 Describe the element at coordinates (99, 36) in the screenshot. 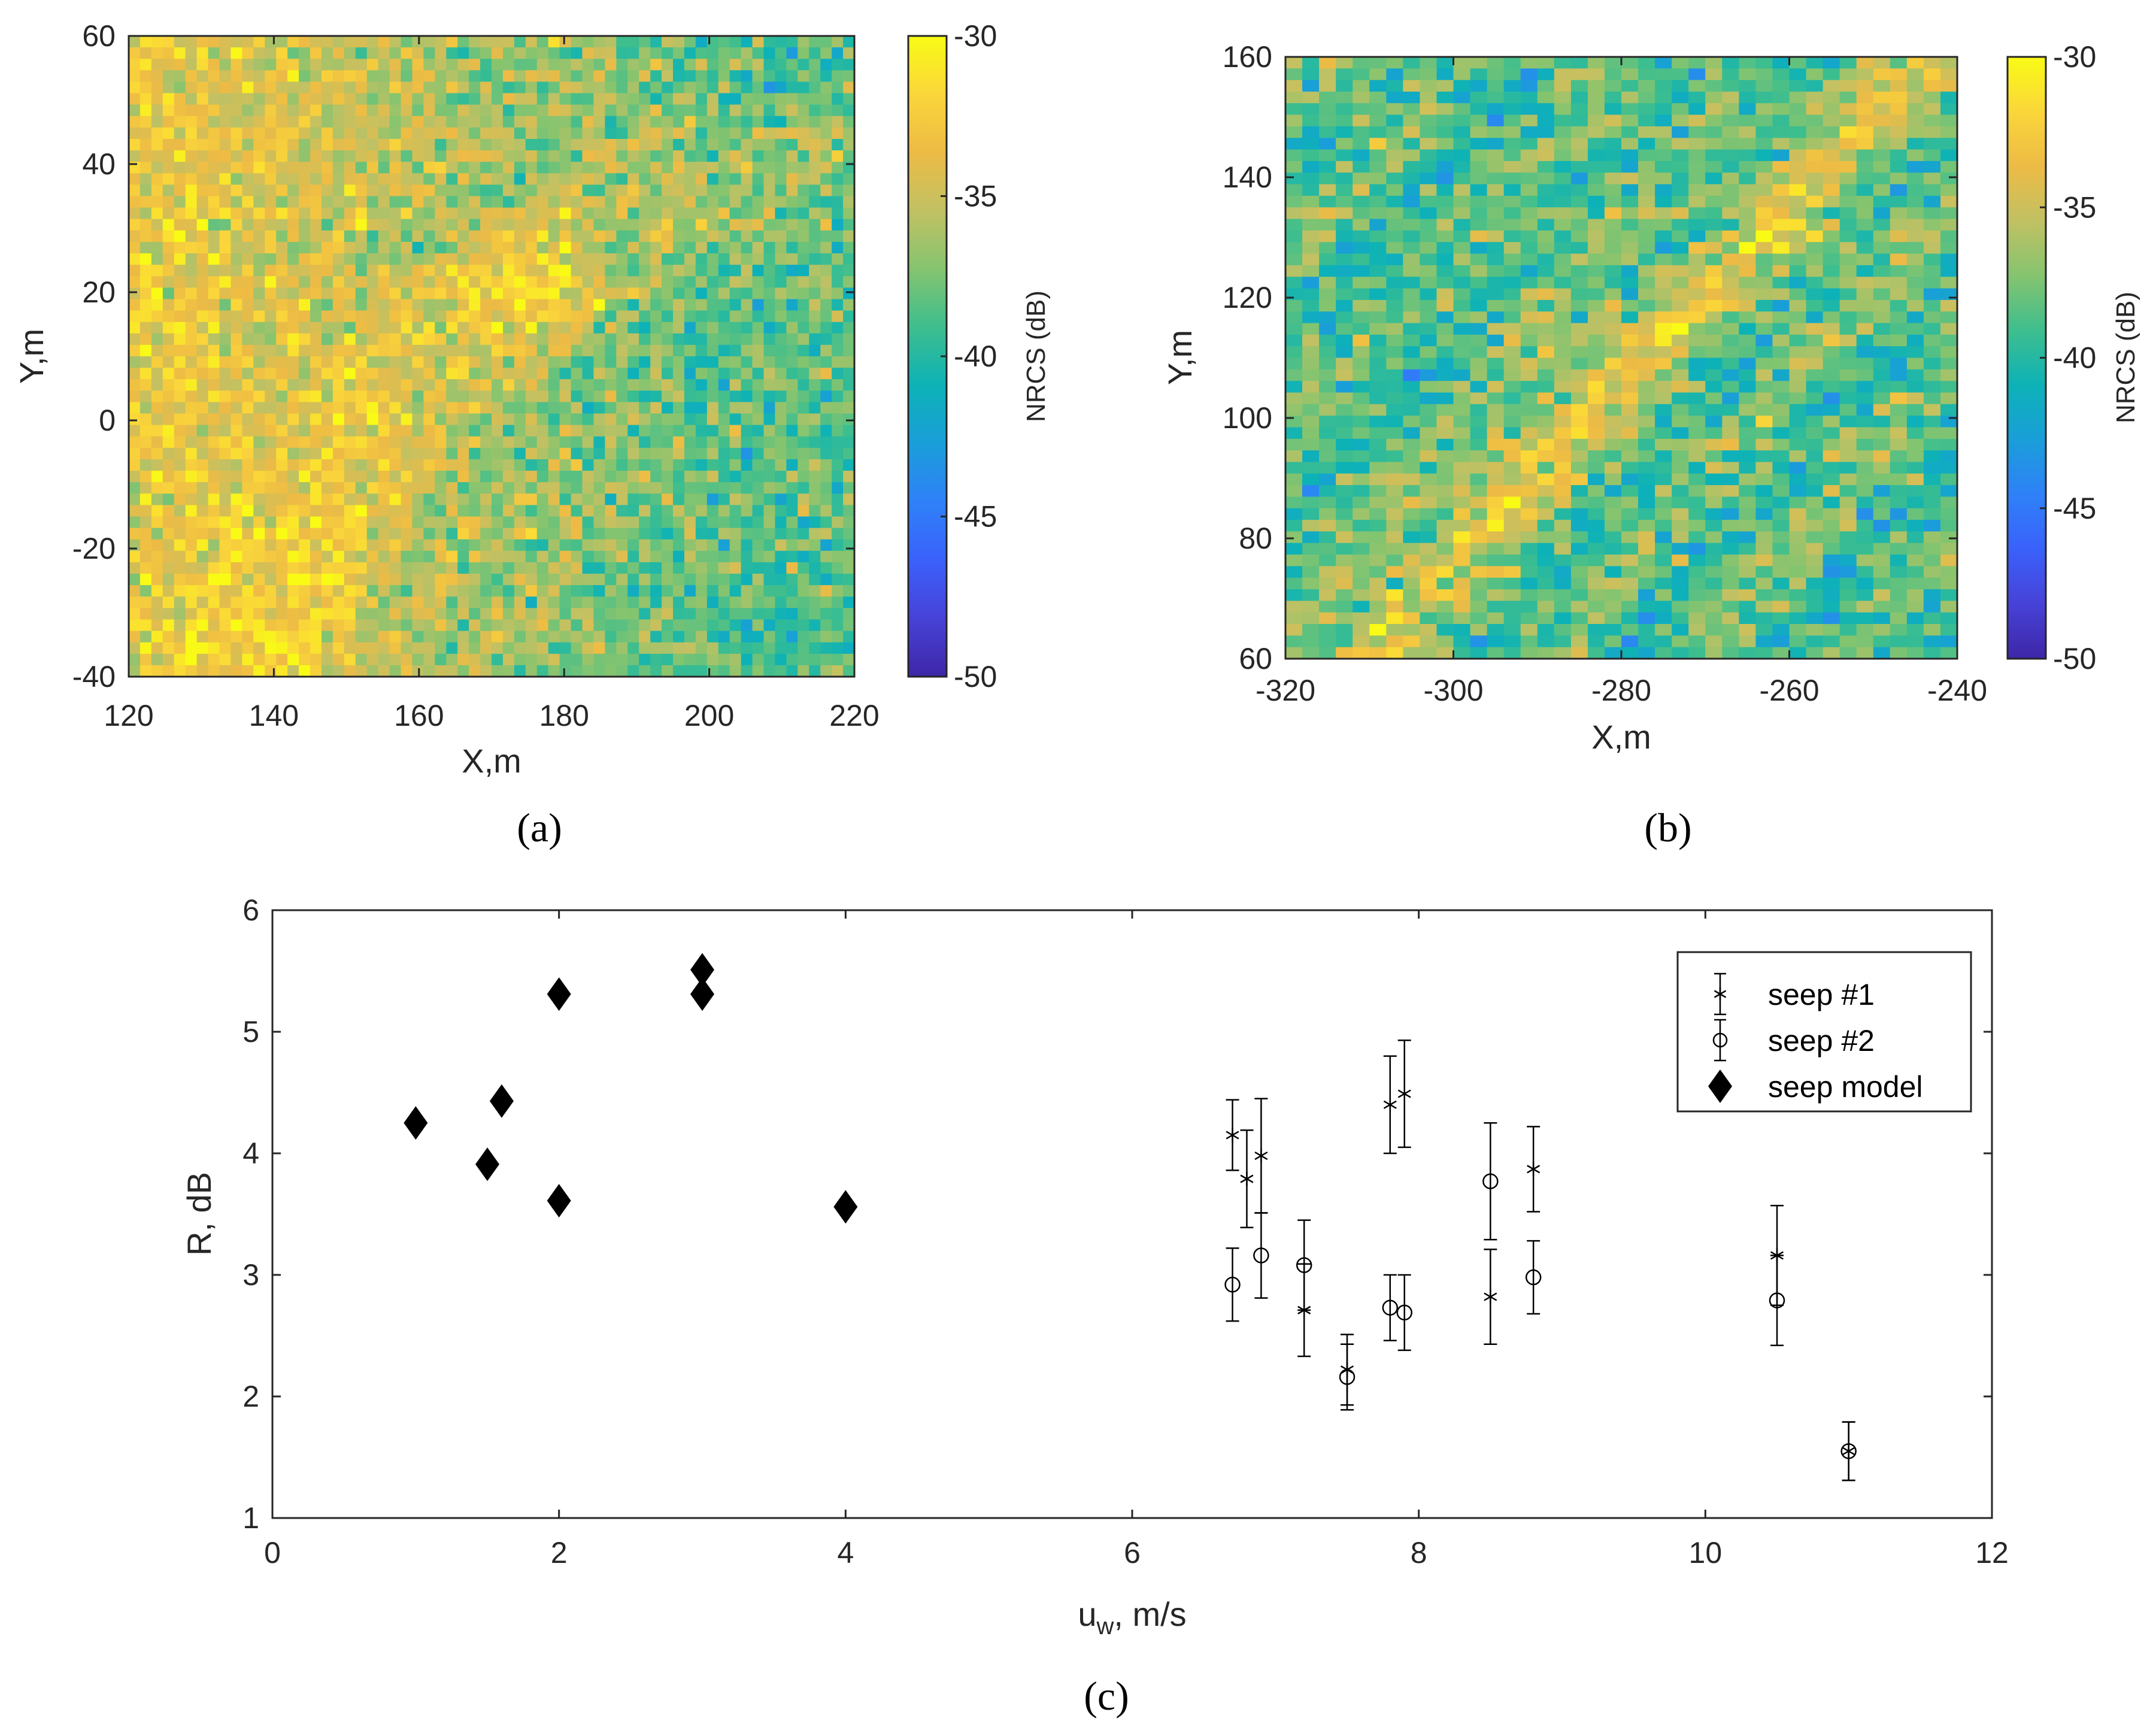

I see `tick-label: 60` at that location.